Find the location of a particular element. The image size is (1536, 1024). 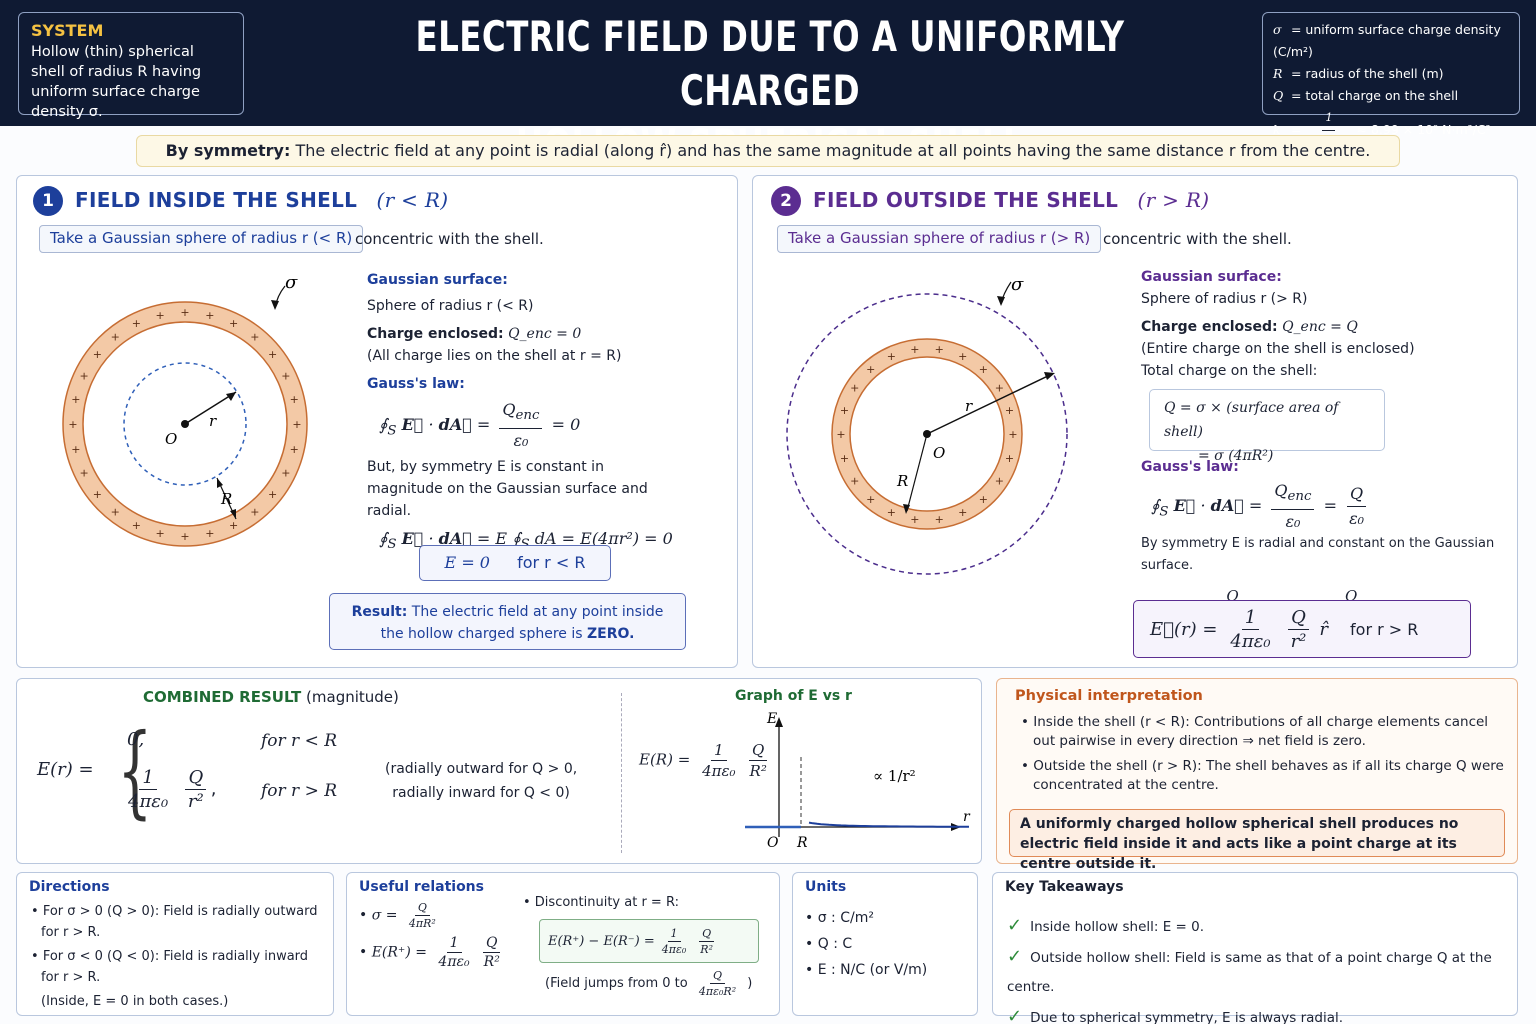

graph-title: Graph of E vs r is located at coordinates (793, 696).